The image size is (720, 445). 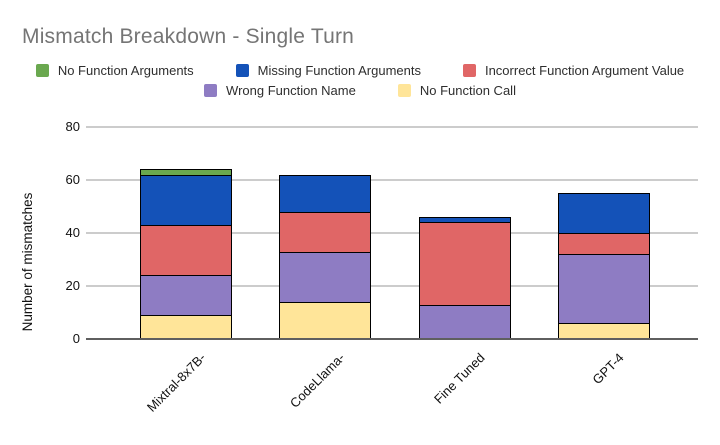 What do you see at coordinates (72, 126) in the screenshot?
I see `y-tick-label: 80` at bounding box center [72, 126].